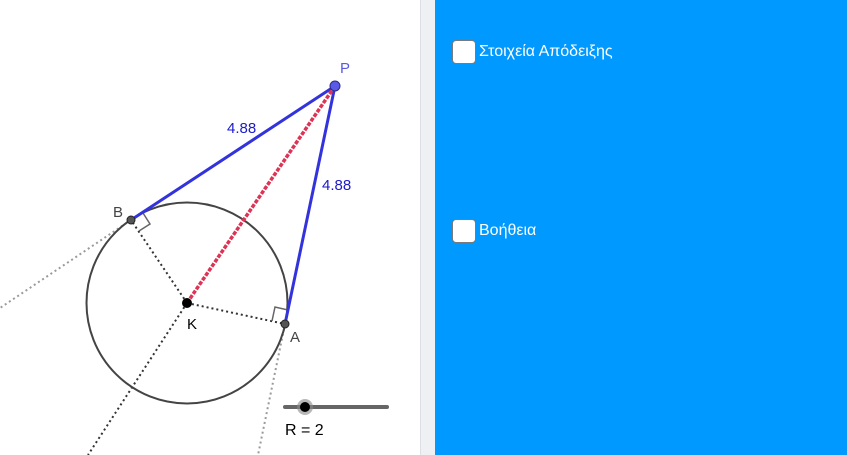  What do you see at coordinates (145, 222) in the screenshot?
I see `right-angle-marker-b` at bounding box center [145, 222].